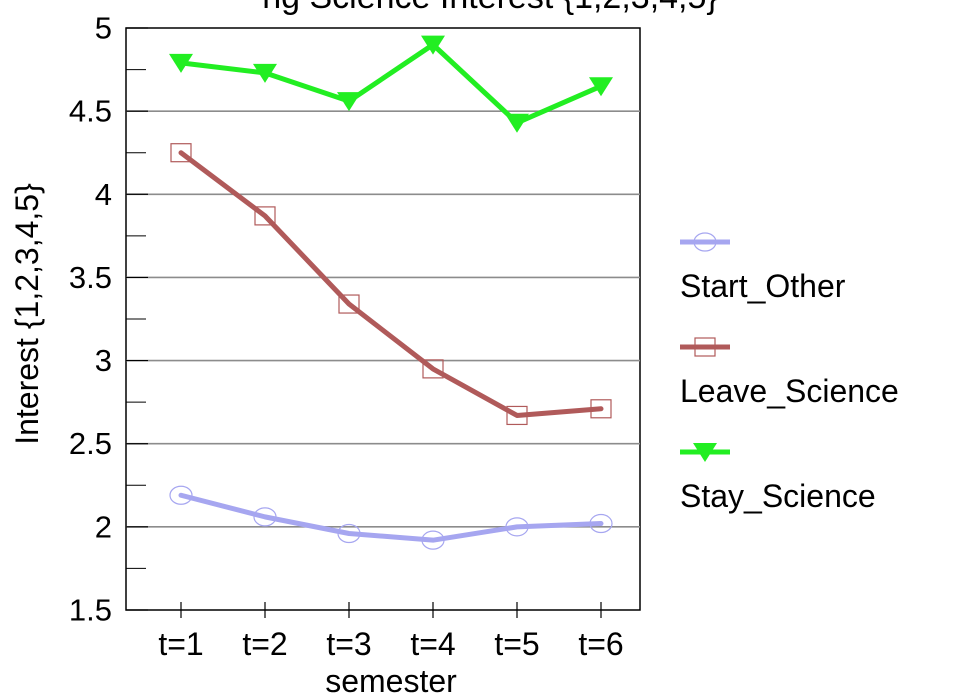 Image resolution: width=956 pixels, height=698 pixels. I want to click on x-tick-label: t=5, so click(516, 644).